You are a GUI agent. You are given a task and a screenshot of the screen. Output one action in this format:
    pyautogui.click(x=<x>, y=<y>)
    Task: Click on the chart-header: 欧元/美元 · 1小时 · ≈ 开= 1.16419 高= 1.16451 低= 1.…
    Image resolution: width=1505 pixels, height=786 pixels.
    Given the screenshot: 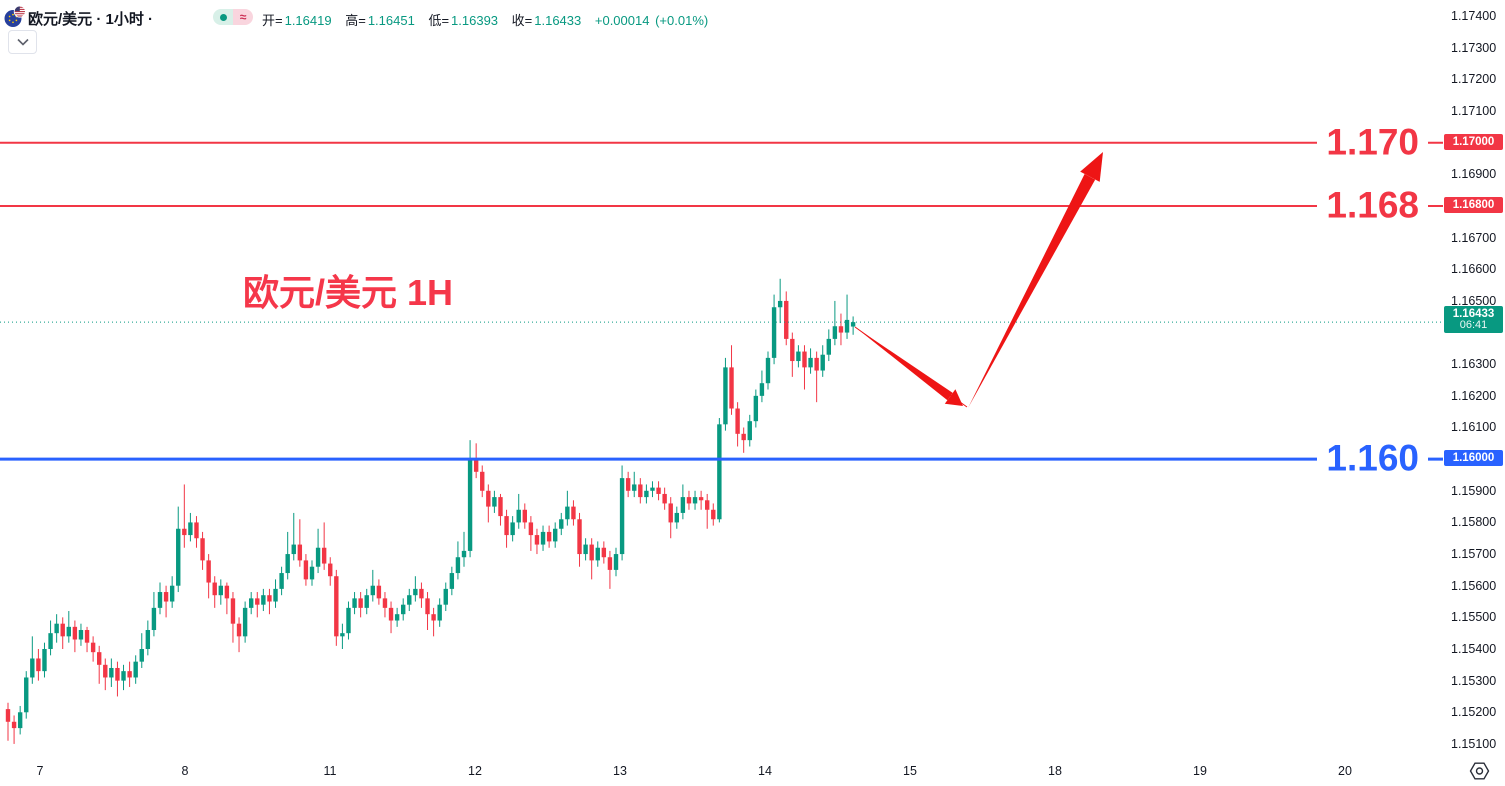 What is the action you would take?
    pyautogui.click(x=450, y=28)
    